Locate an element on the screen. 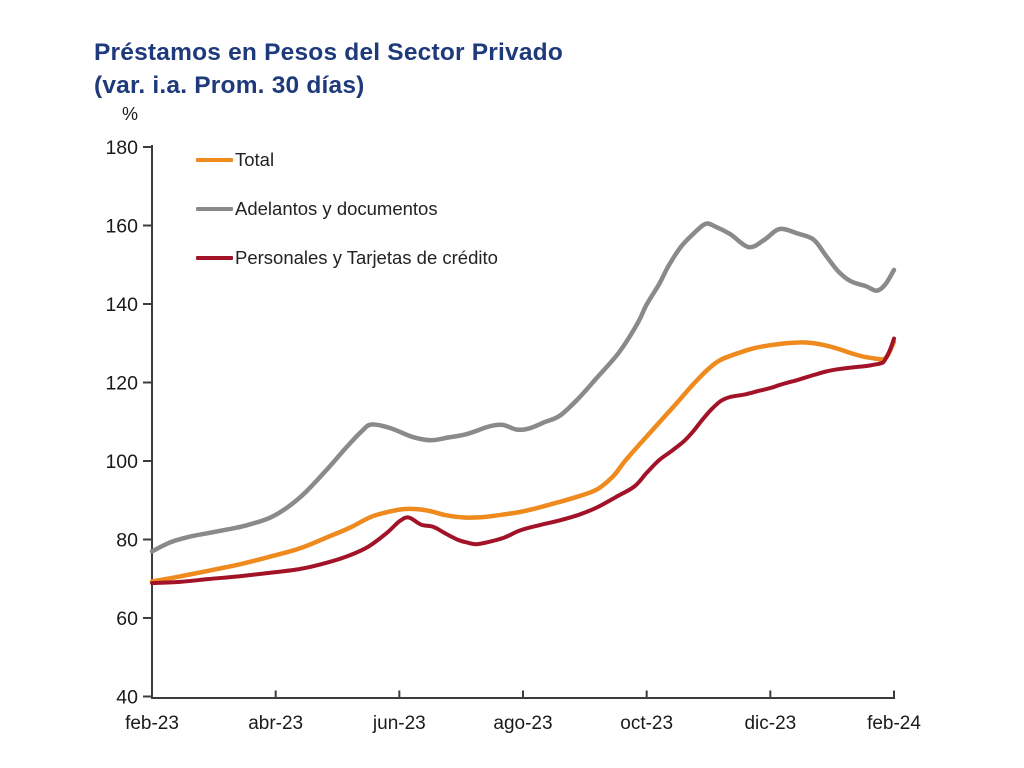 Image resolution: width=1024 pixels, height=768 pixels. chart-title-line2: (var. i.a. Prom. 30 días) is located at coordinates (229, 85).